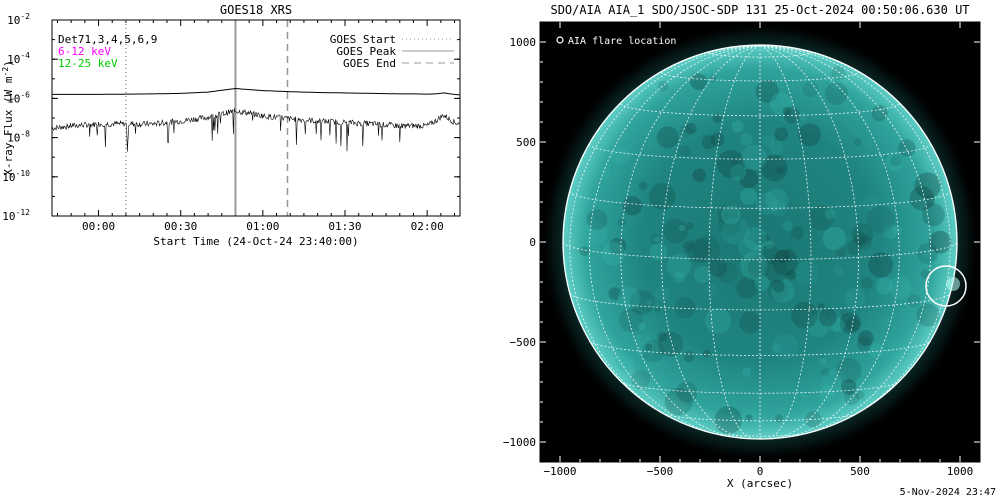  I want to click on aia-grid-latitude-line, so click(760, 434).